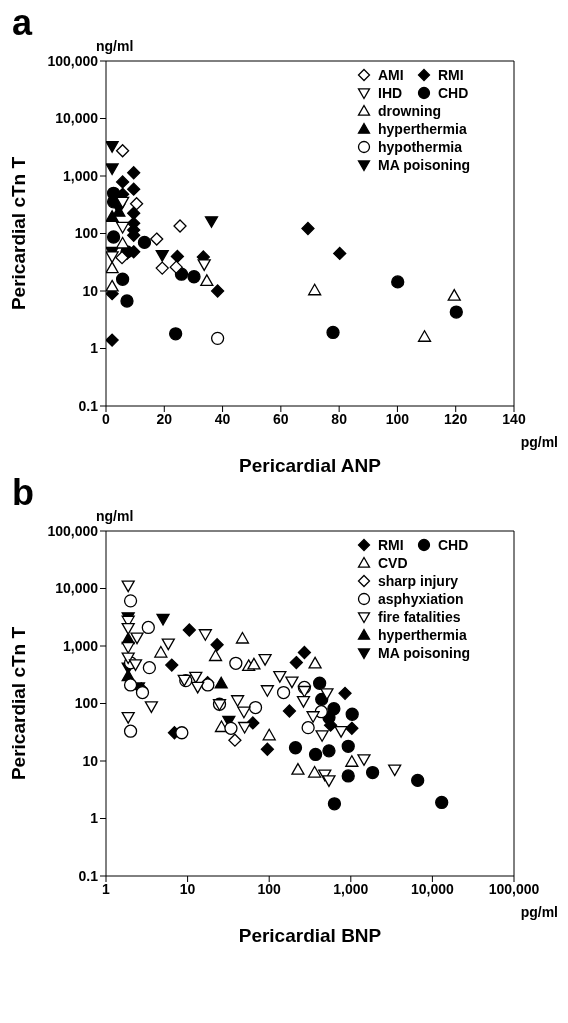  I want to click on x-tick-label: 0, so click(106, 418).